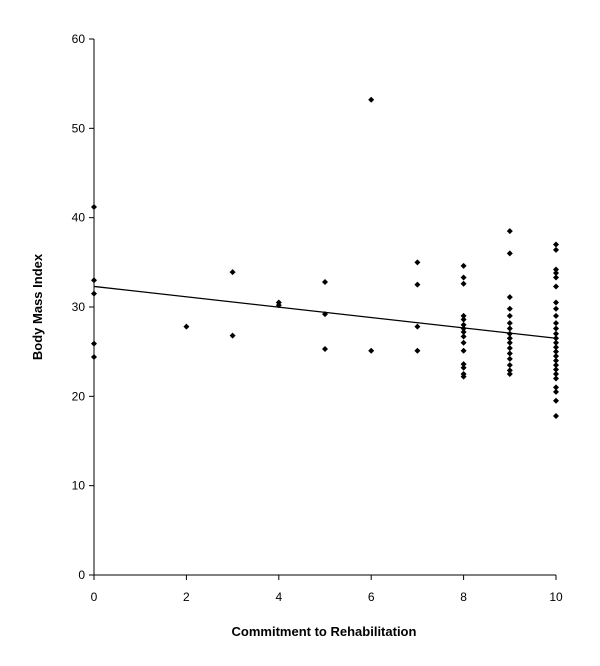 The image size is (600, 666). Describe the element at coordinates (94, 597) in the screenshot. I see `x-tick-label: 0` at that location.